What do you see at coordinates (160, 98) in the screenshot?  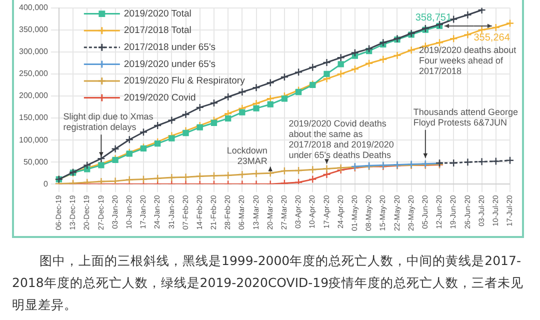 I see `legend-label: 2019/2020 Covid` at bounding box center [160, 98].